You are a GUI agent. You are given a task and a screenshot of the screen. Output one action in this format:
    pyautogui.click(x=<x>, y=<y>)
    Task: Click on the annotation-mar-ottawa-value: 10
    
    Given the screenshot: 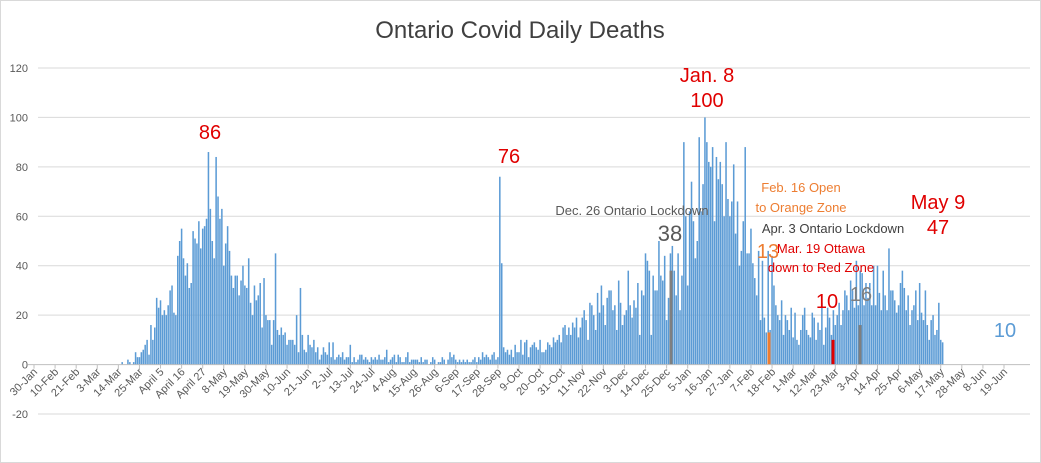 What is the action you would take?
    pyautogui.click(x=827, y=302)
    